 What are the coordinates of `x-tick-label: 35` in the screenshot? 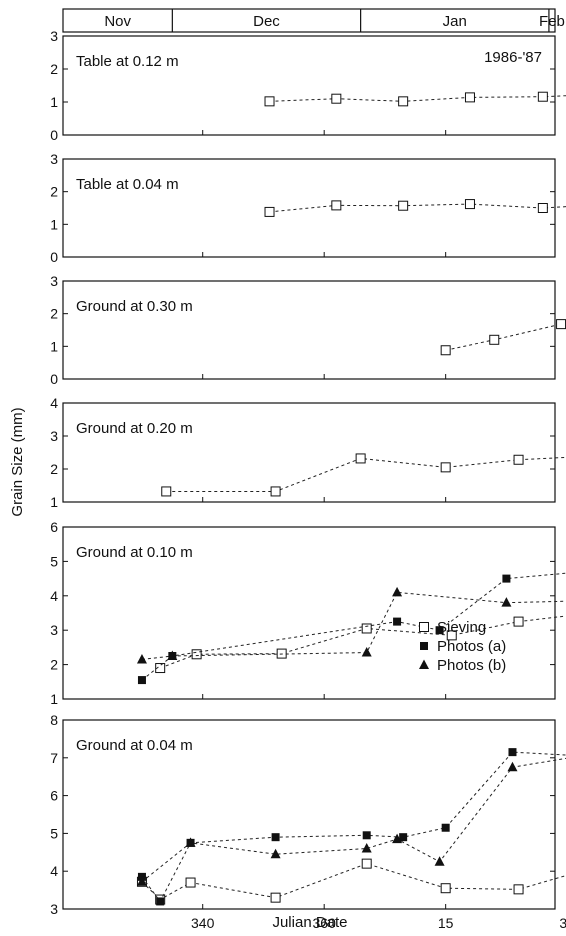 It's located at (562, 923).